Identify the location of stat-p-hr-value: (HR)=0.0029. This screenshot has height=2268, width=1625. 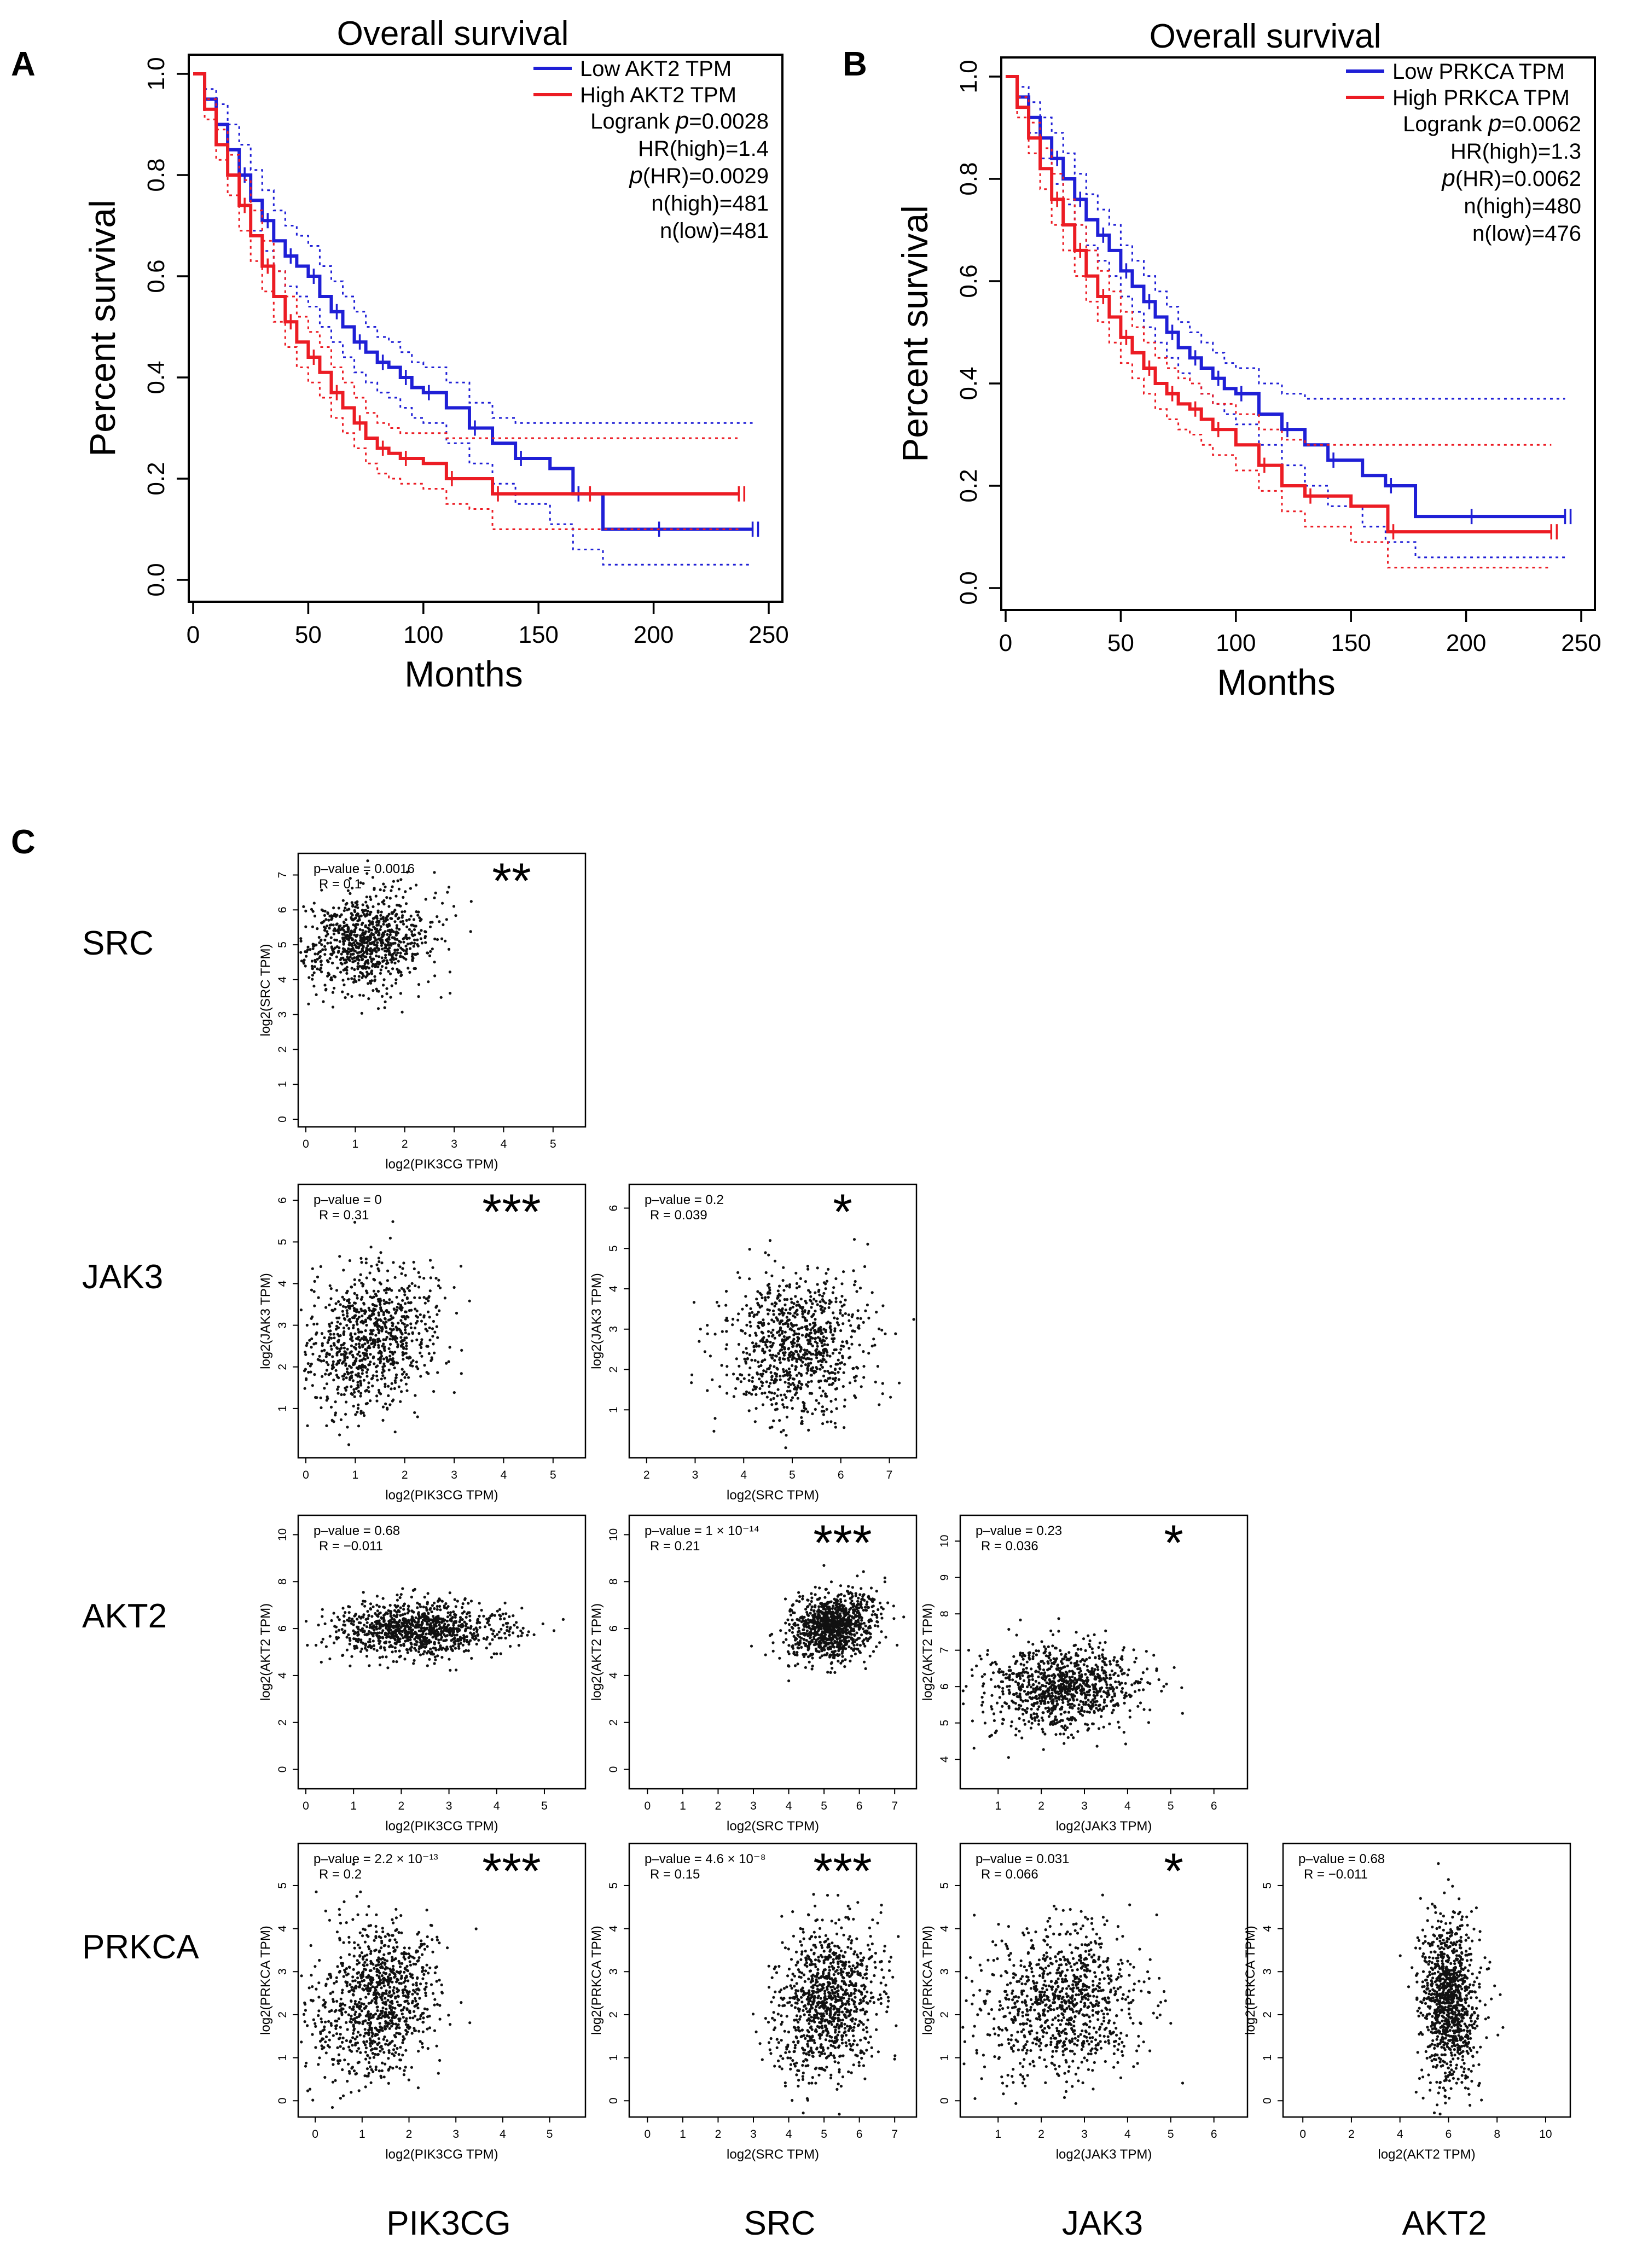
(706, 176).